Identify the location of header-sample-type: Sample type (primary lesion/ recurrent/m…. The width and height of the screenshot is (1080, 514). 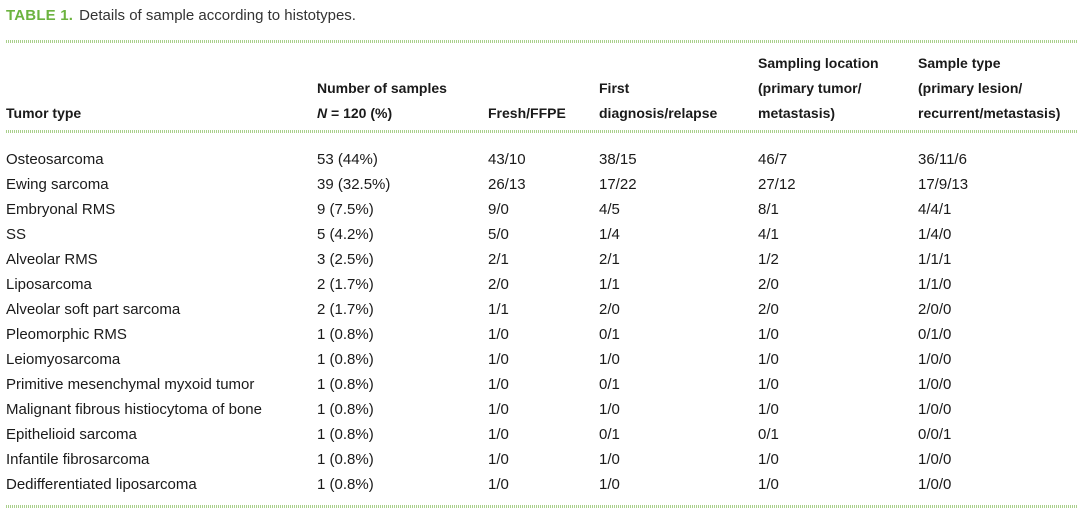
(989, 88).